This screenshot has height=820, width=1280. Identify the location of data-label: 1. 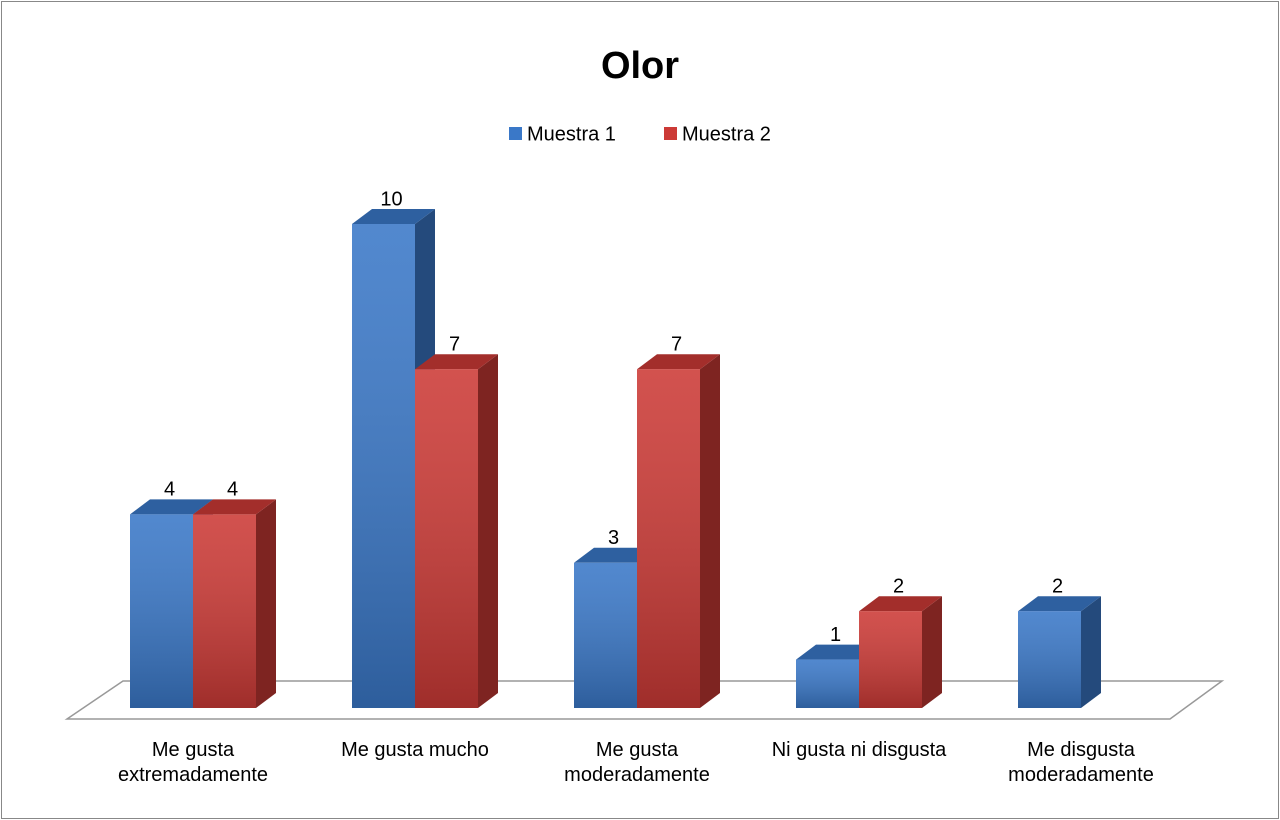
(835, 635).